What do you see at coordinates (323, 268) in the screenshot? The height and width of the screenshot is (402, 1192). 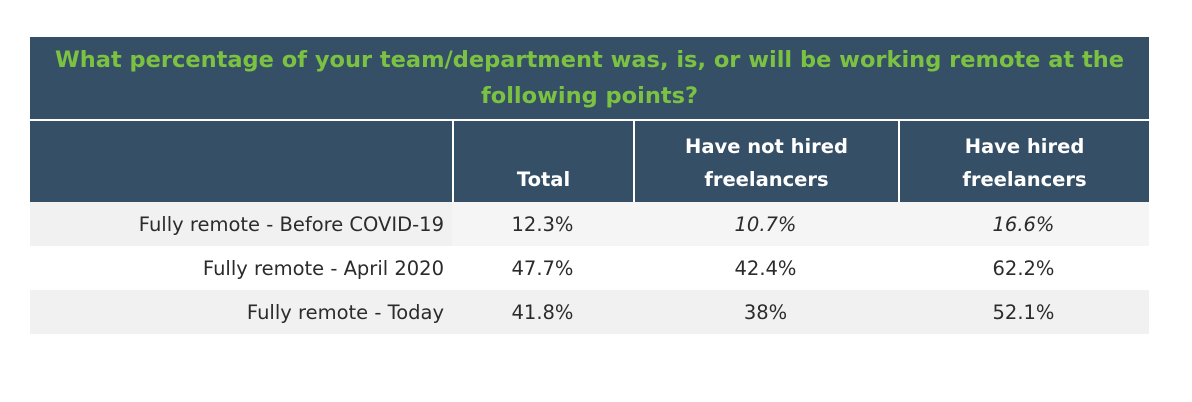 I see `row-label: Fully remote - April 2020` at bounding box center [323, 268].